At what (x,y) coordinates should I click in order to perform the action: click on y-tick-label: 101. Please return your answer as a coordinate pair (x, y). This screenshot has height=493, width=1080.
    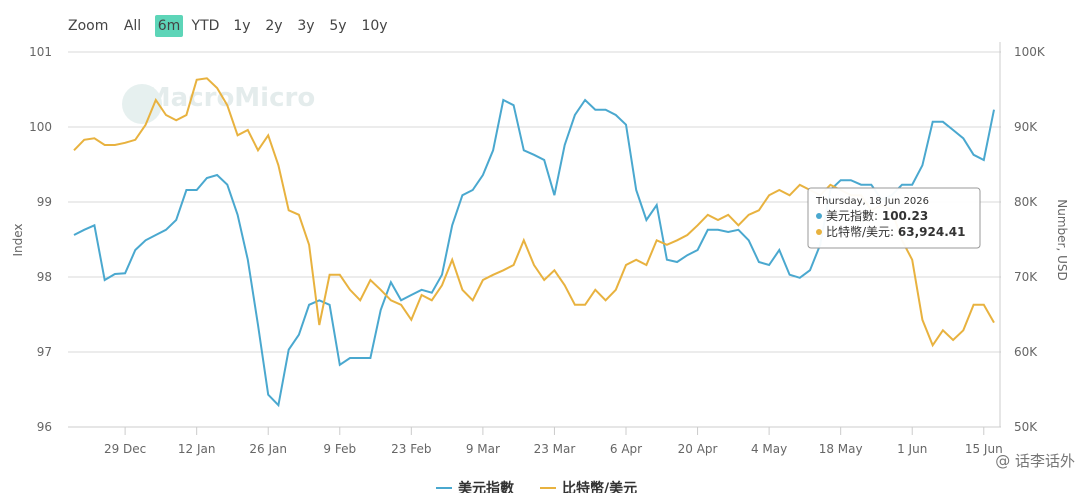
    Looking at the image, I should click on (40, 52).